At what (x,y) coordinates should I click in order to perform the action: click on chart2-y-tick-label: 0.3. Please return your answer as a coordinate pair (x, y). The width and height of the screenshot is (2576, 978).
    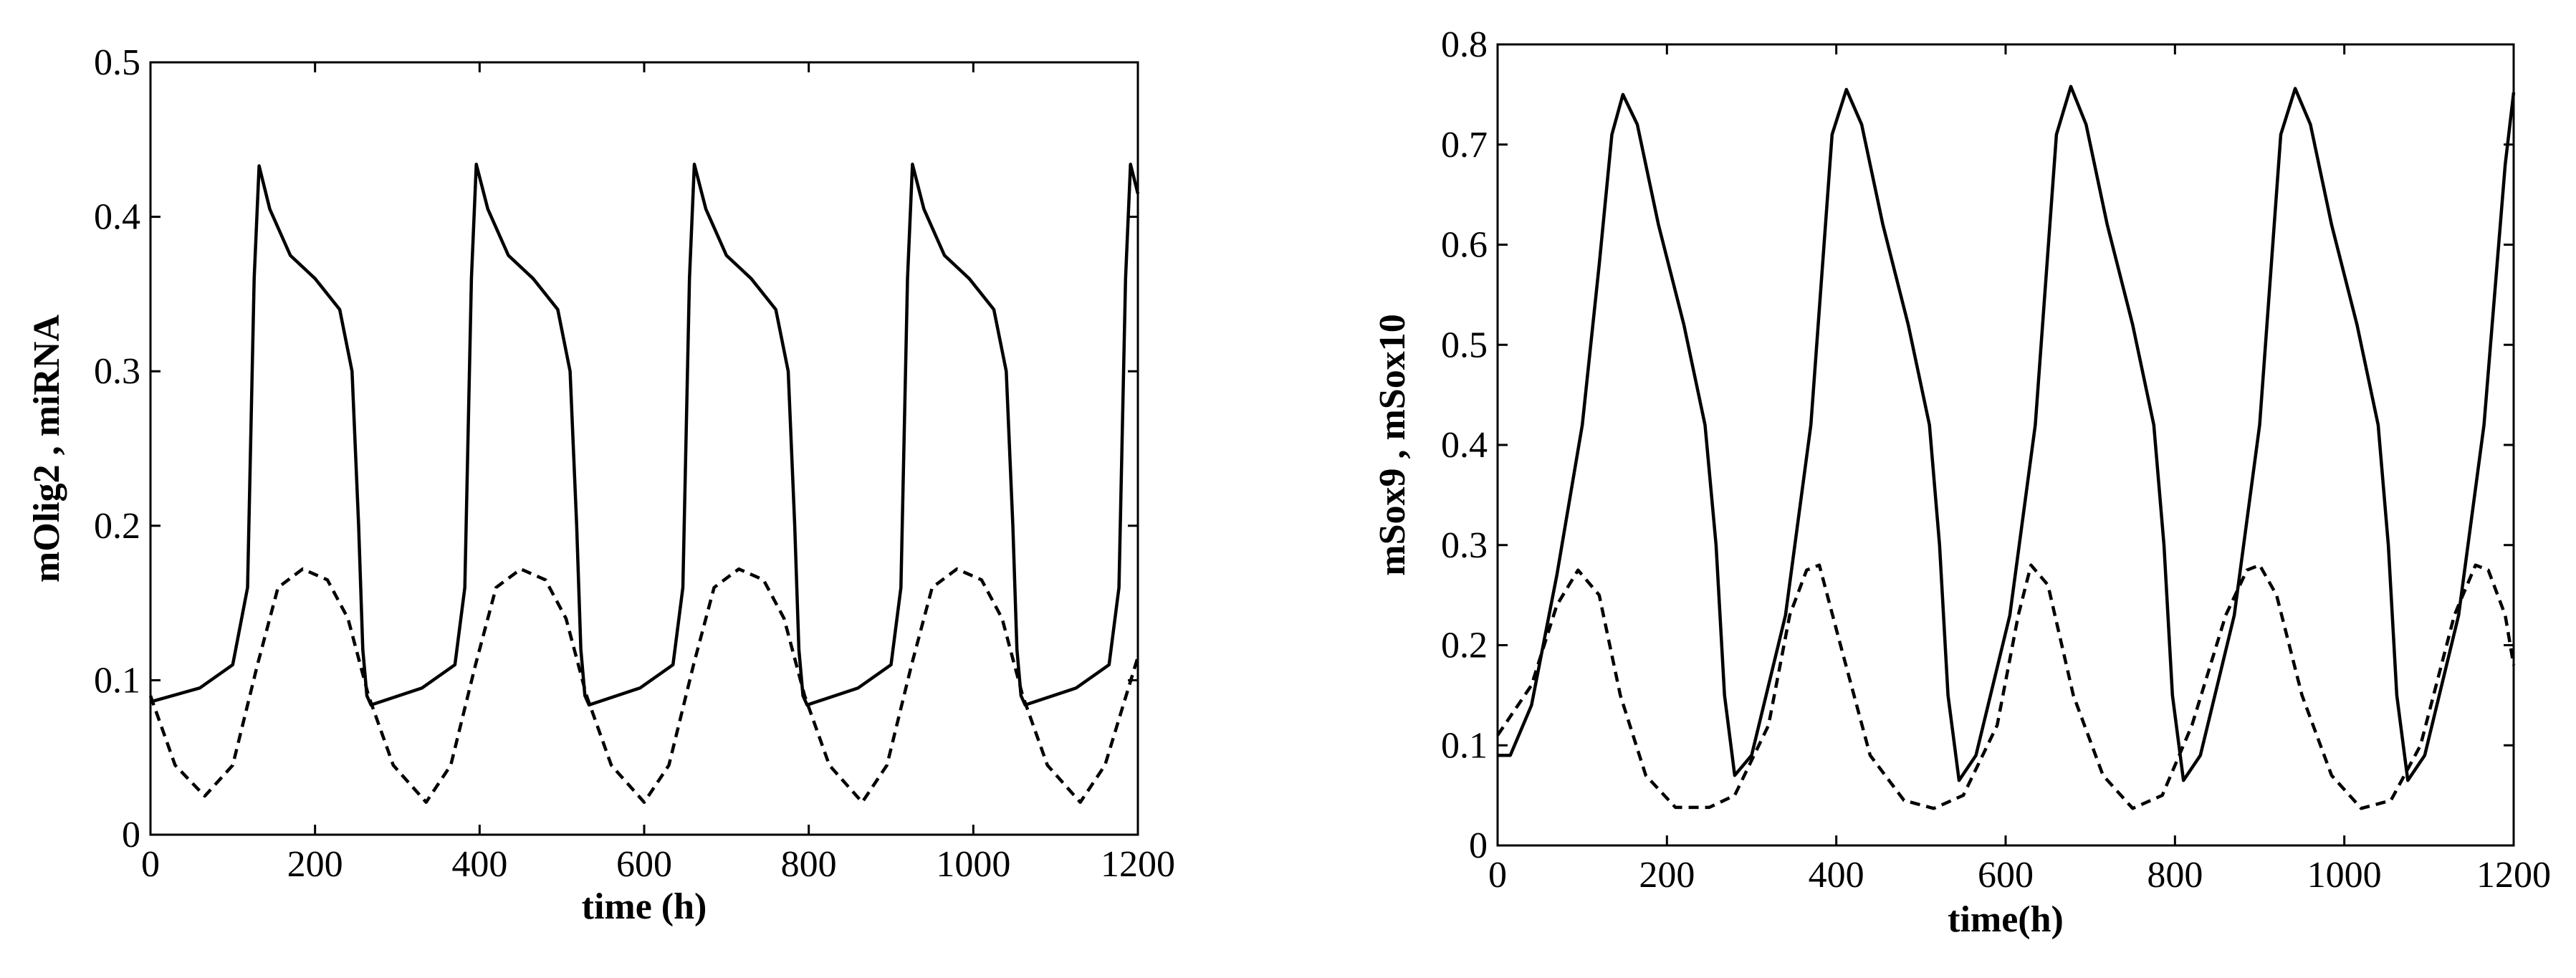
    Looking at the image, I should click on (1464, 545).